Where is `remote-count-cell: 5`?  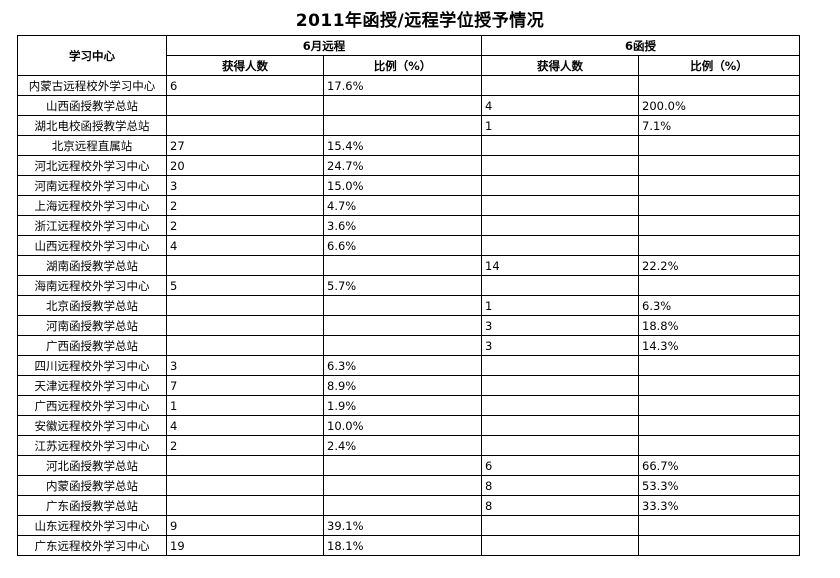
remote-count-cell: 5 is located at coordinates (245, 285).